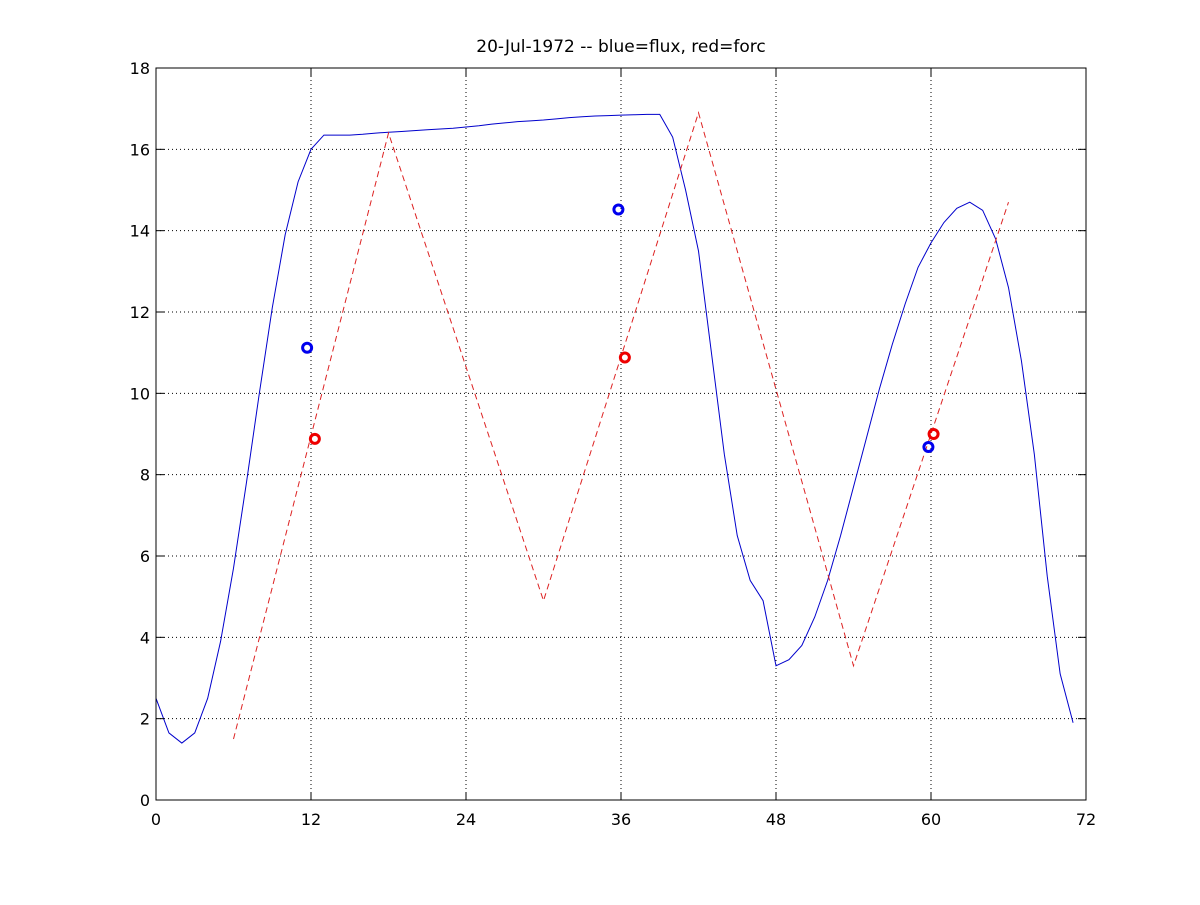 The width and height of the screenshot is (1200, 905). What do you see at coordinates (466, 819) in the screenshot?
I see `x-tick-label: 24` at bounding box center [466, 819].